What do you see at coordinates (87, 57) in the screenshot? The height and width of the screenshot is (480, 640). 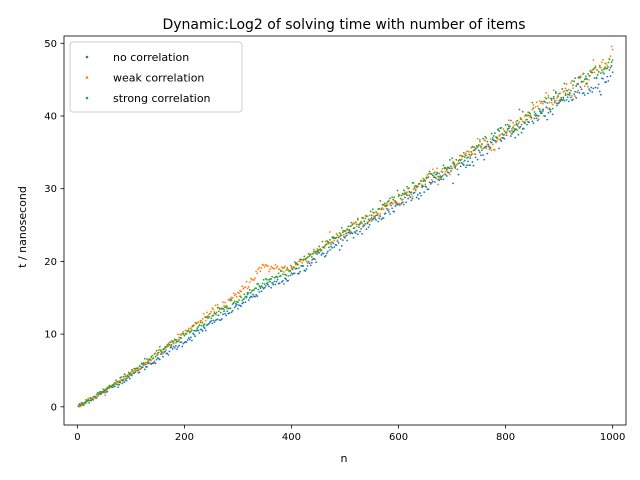 I see `legend-marker` at bounding box center [87, 57].